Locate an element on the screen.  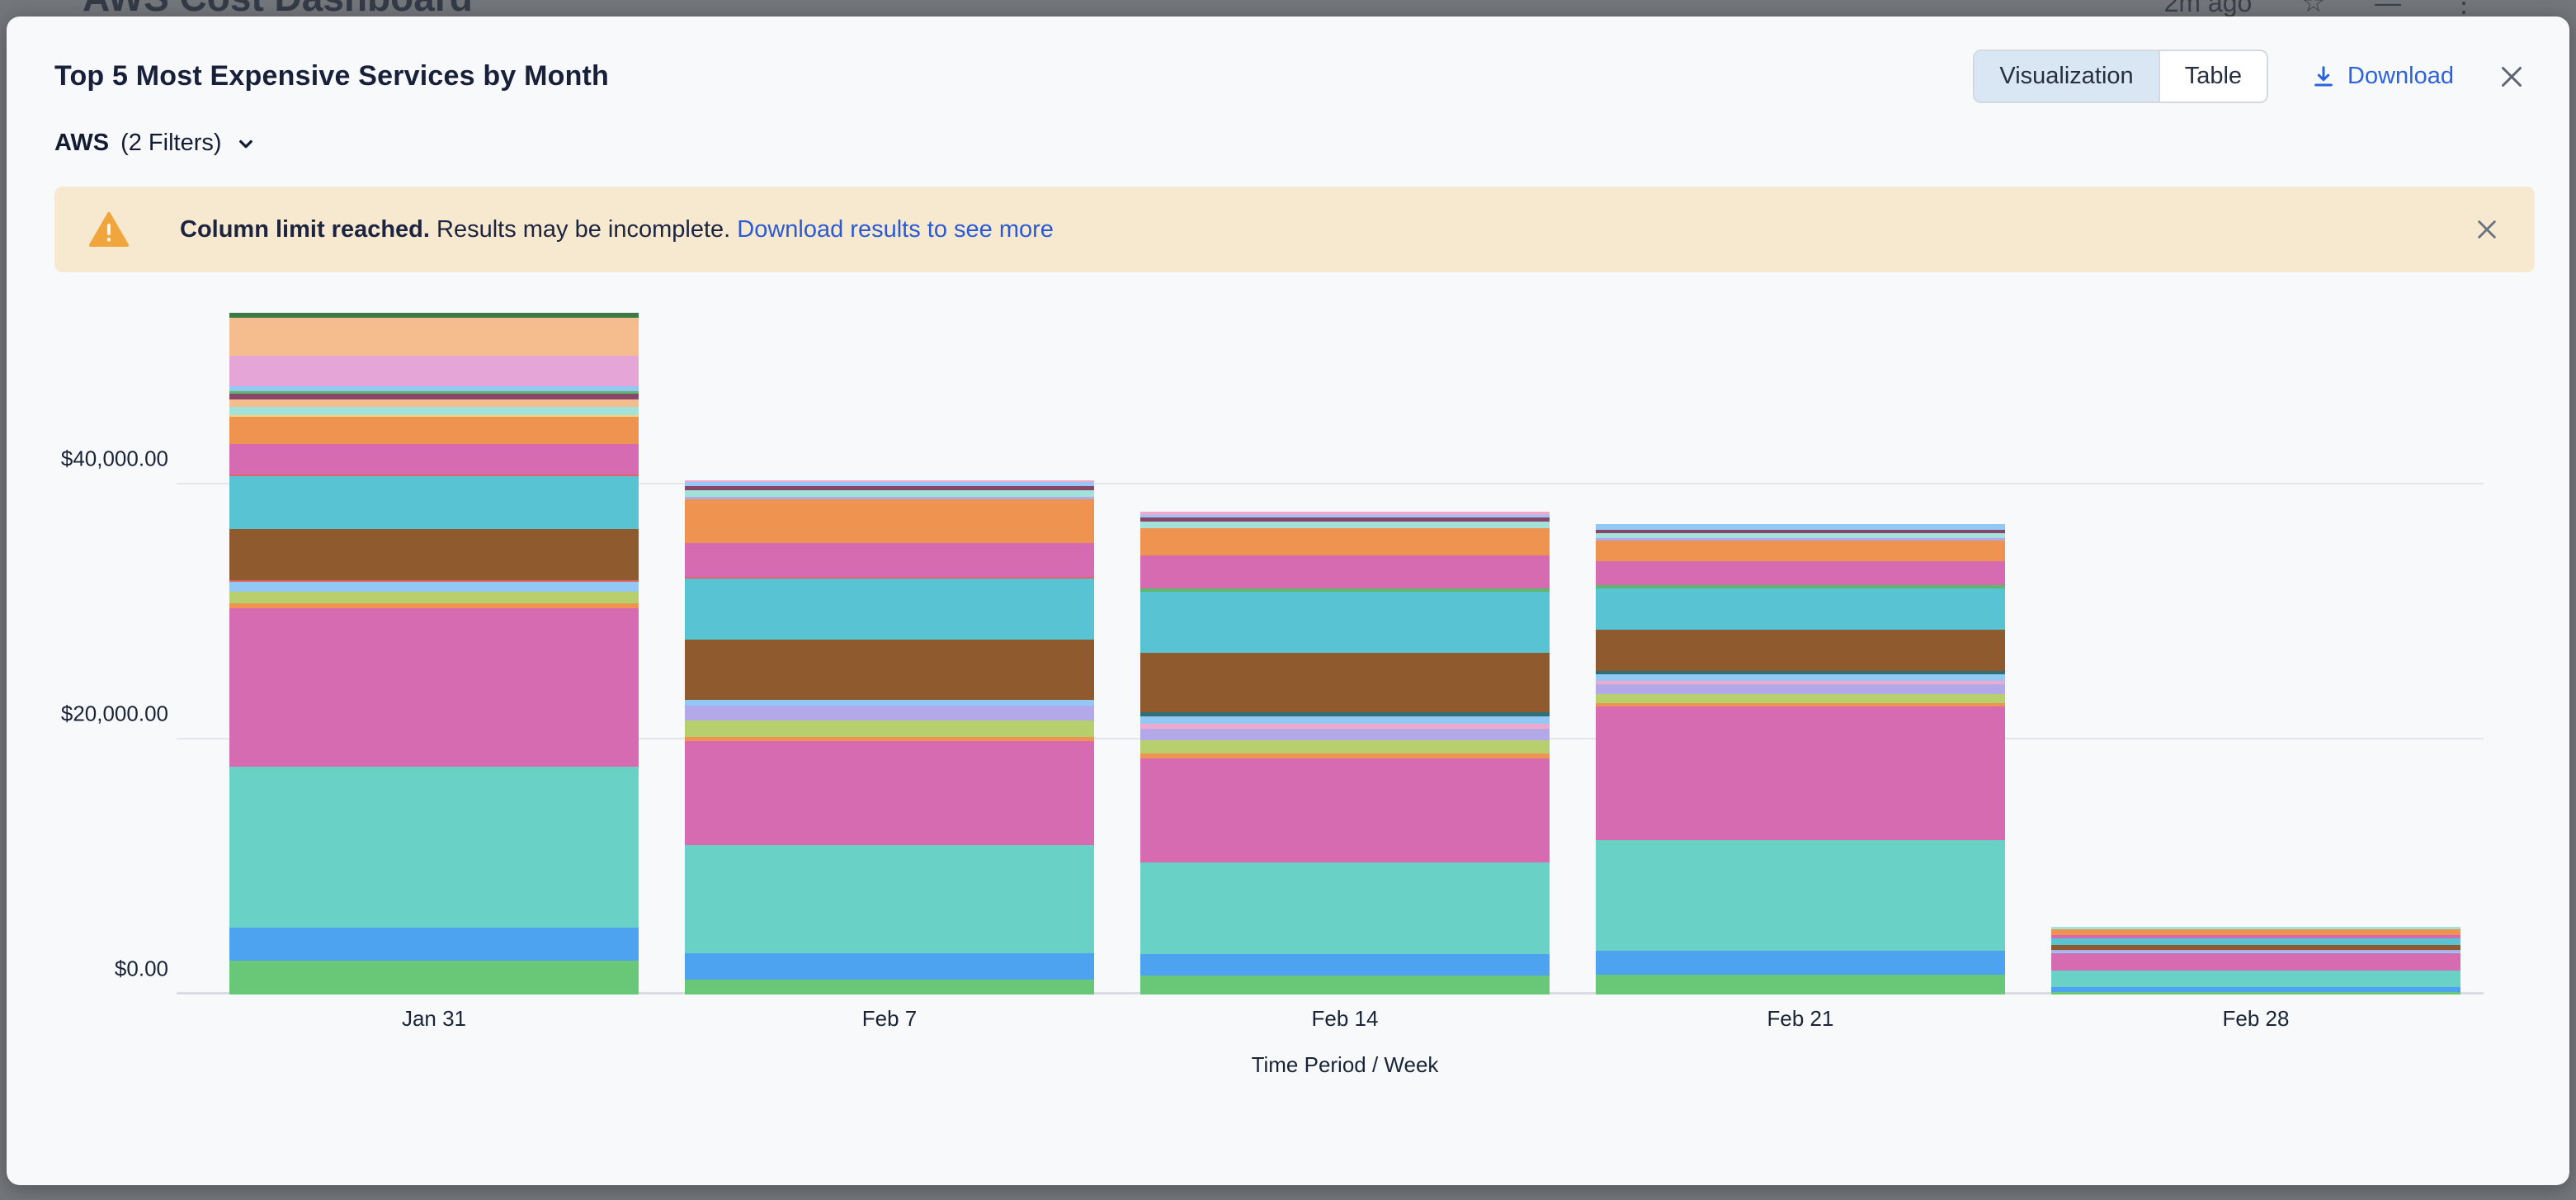
bar-segment-yellow is located at coordinates (434, 415).